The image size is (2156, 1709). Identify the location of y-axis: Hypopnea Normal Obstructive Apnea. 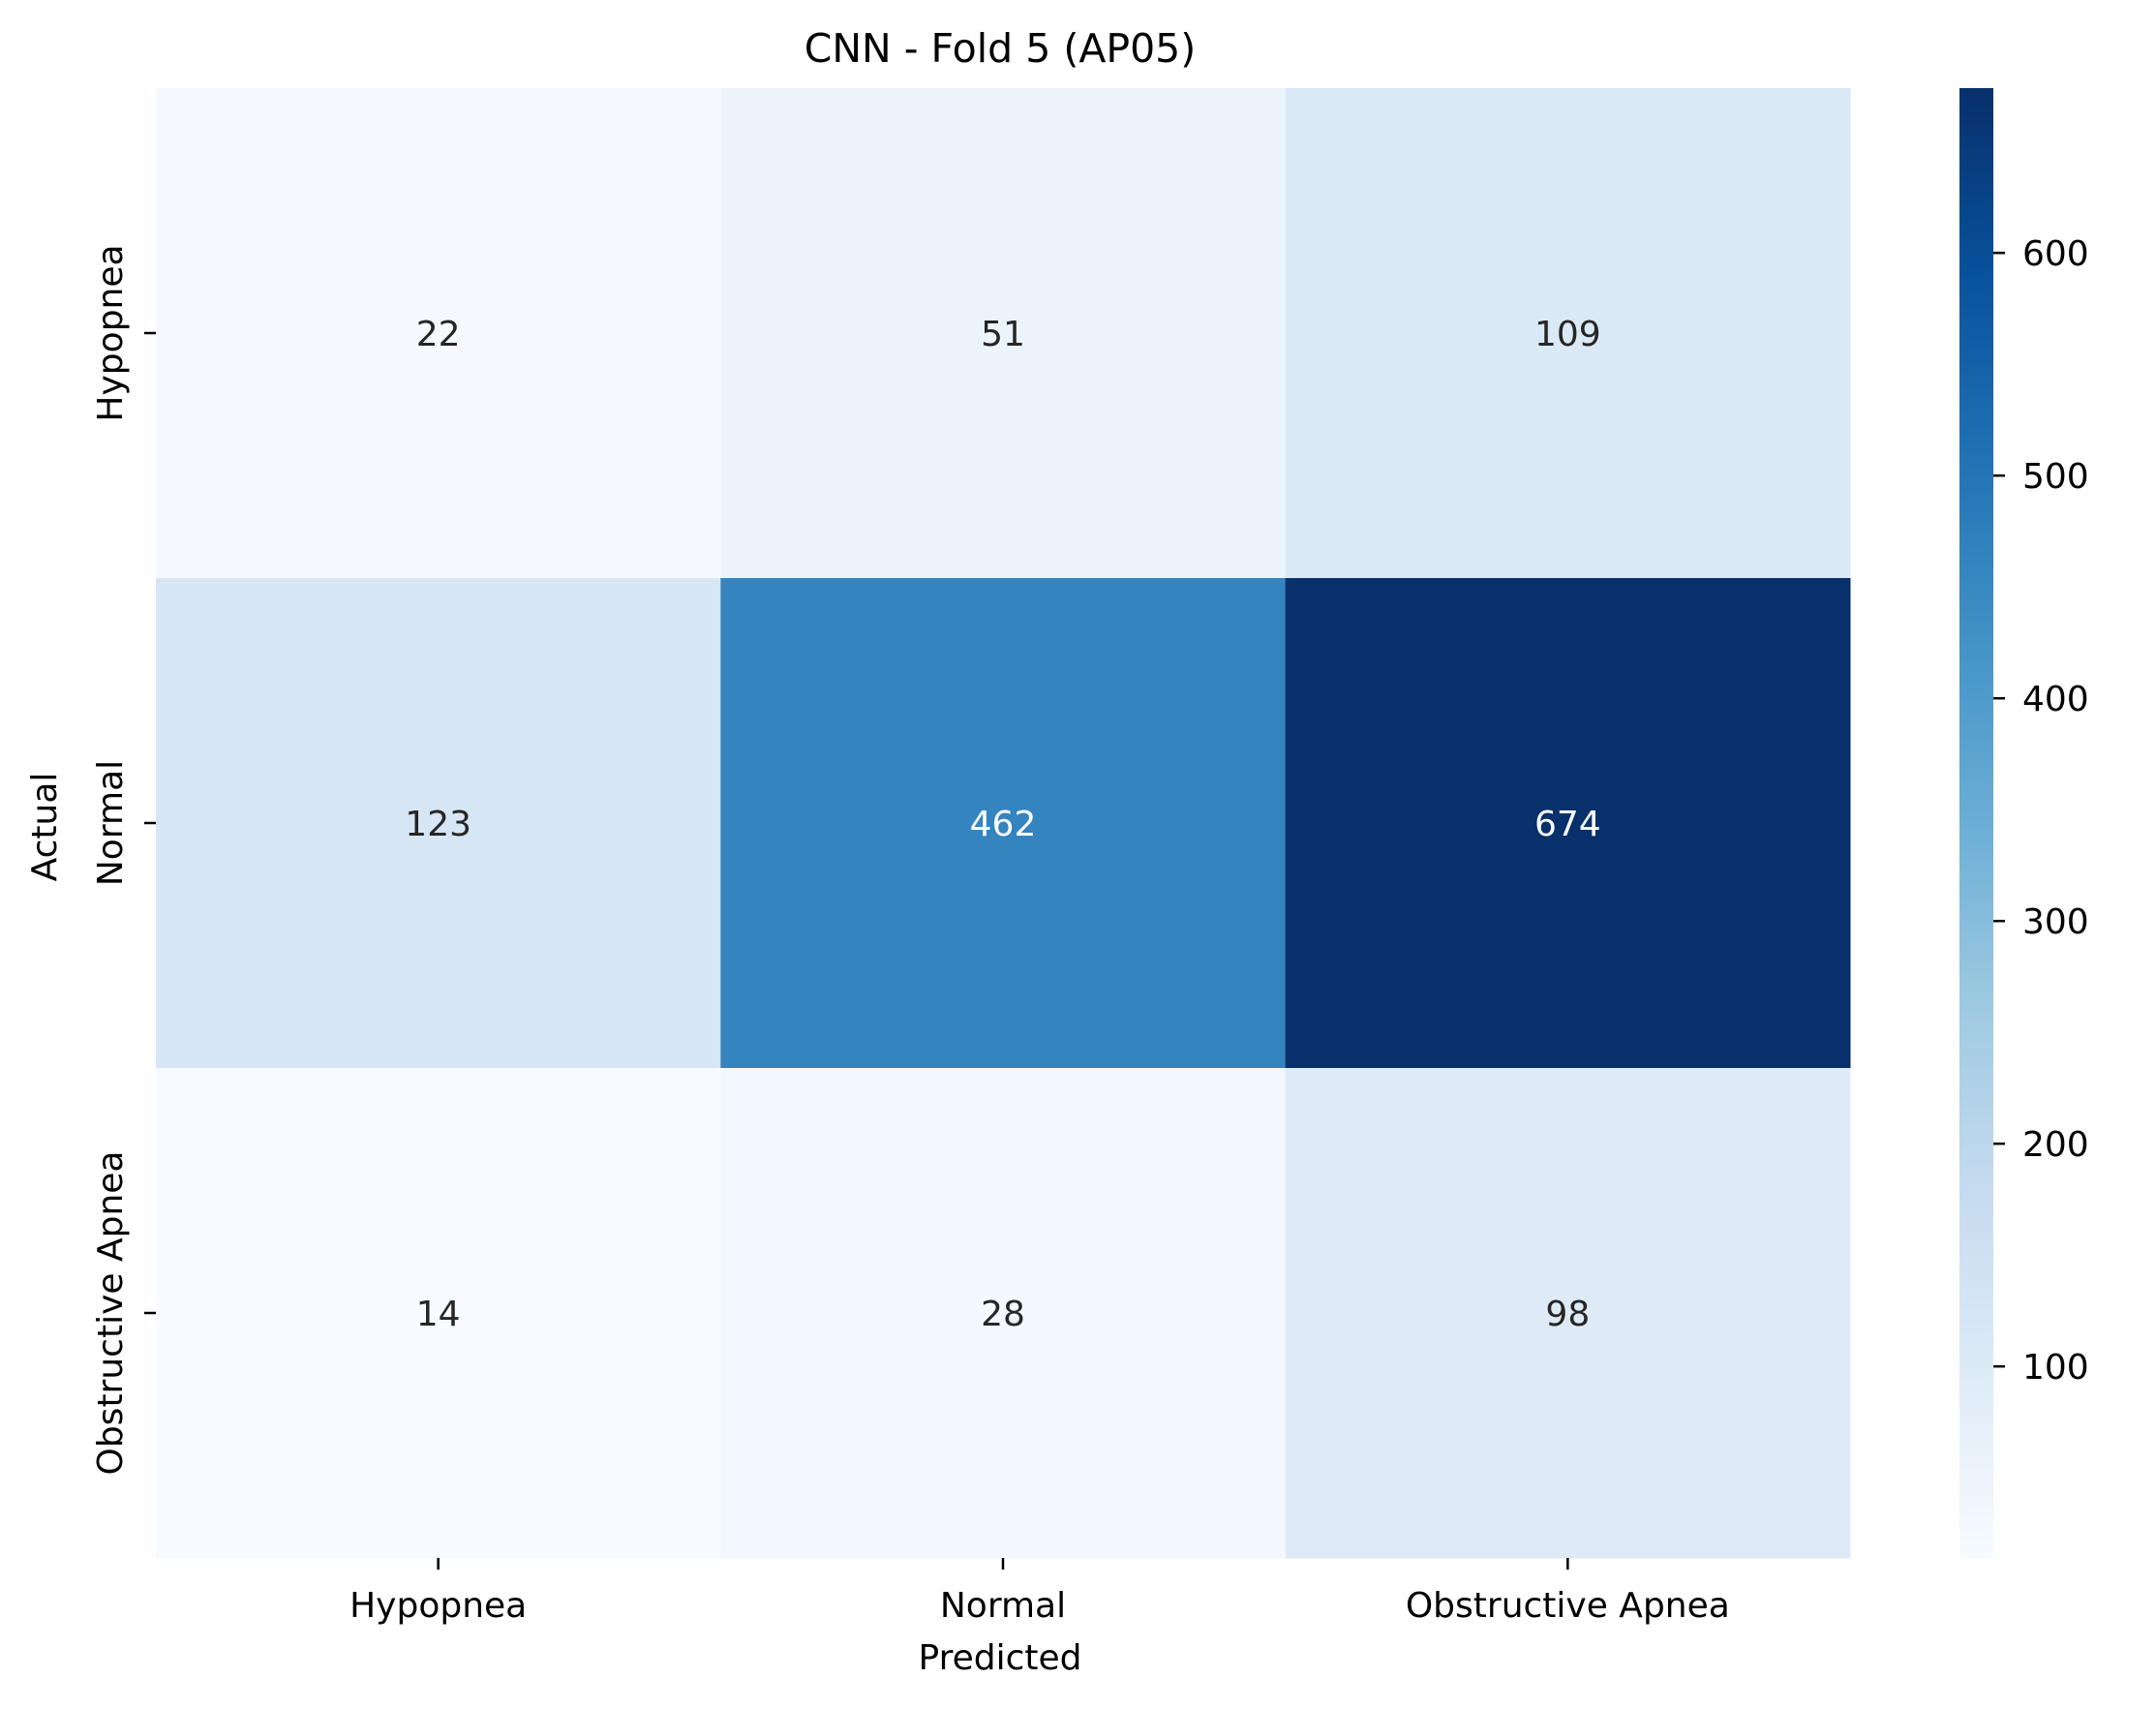
(124, 860).